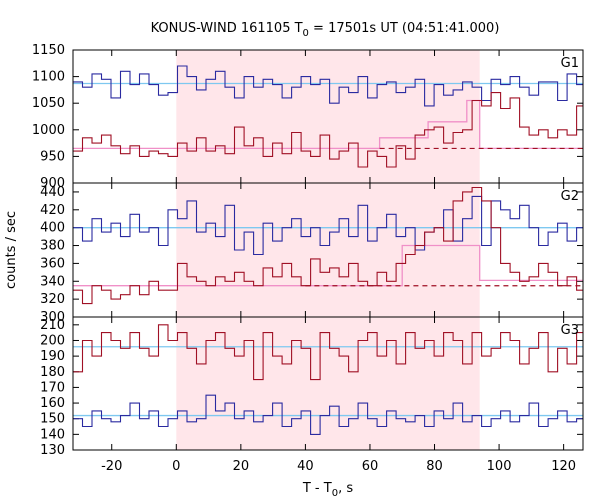 This screenshot has height=504, width=600. I want to click on panel-g2-label: G2, so click(570, 196).